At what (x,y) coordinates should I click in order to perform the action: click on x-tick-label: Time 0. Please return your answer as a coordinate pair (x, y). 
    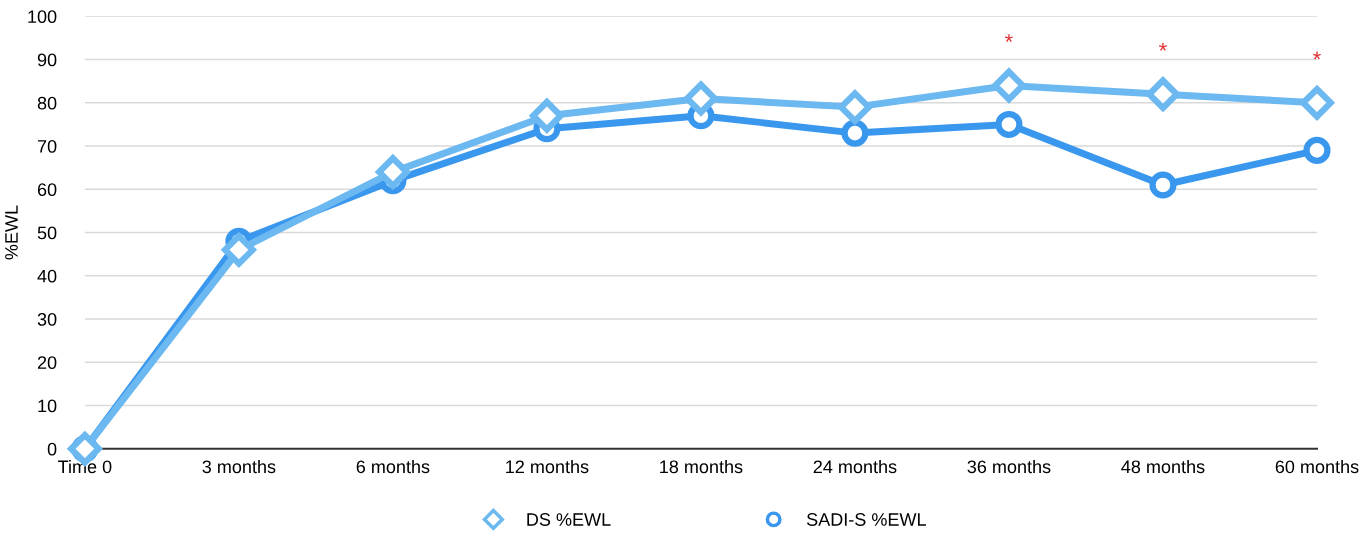
    Looking at the image, I should click on (85, 466).